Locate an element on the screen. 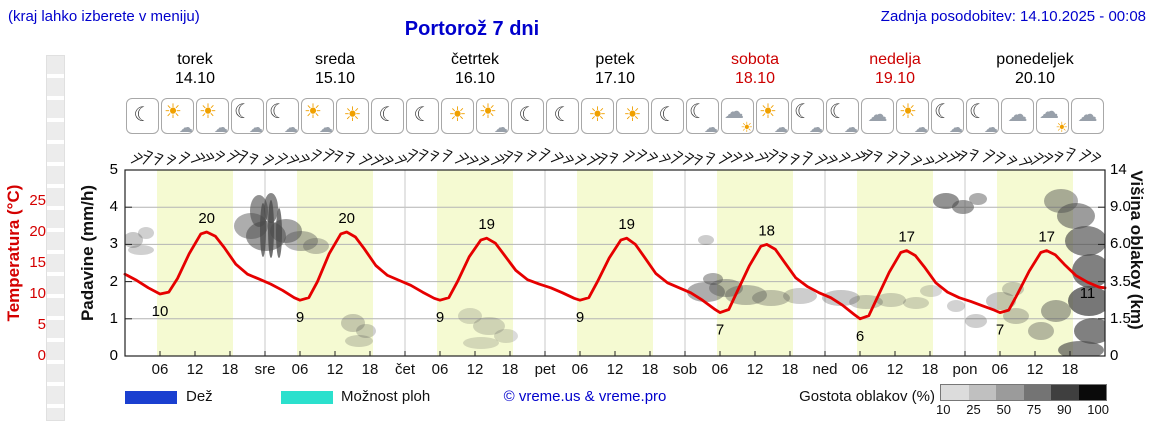  day-name: nedelja is located at coordinates (895, 59).